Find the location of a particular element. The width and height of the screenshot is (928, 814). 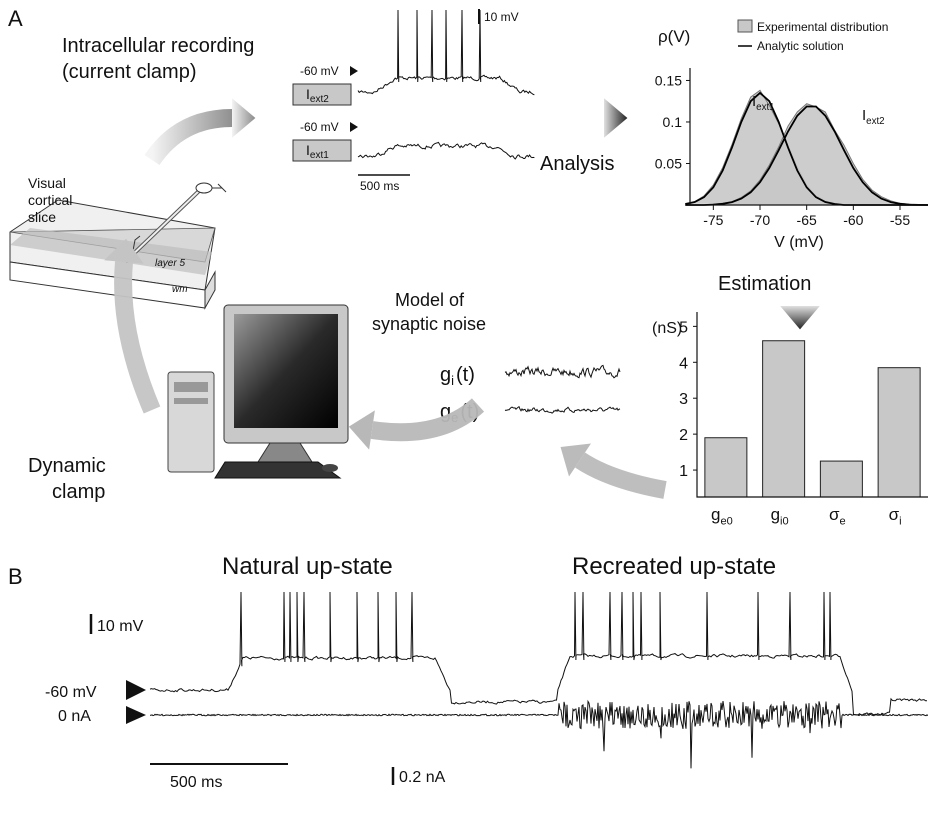

label: e is located at coordinates (843, 521).